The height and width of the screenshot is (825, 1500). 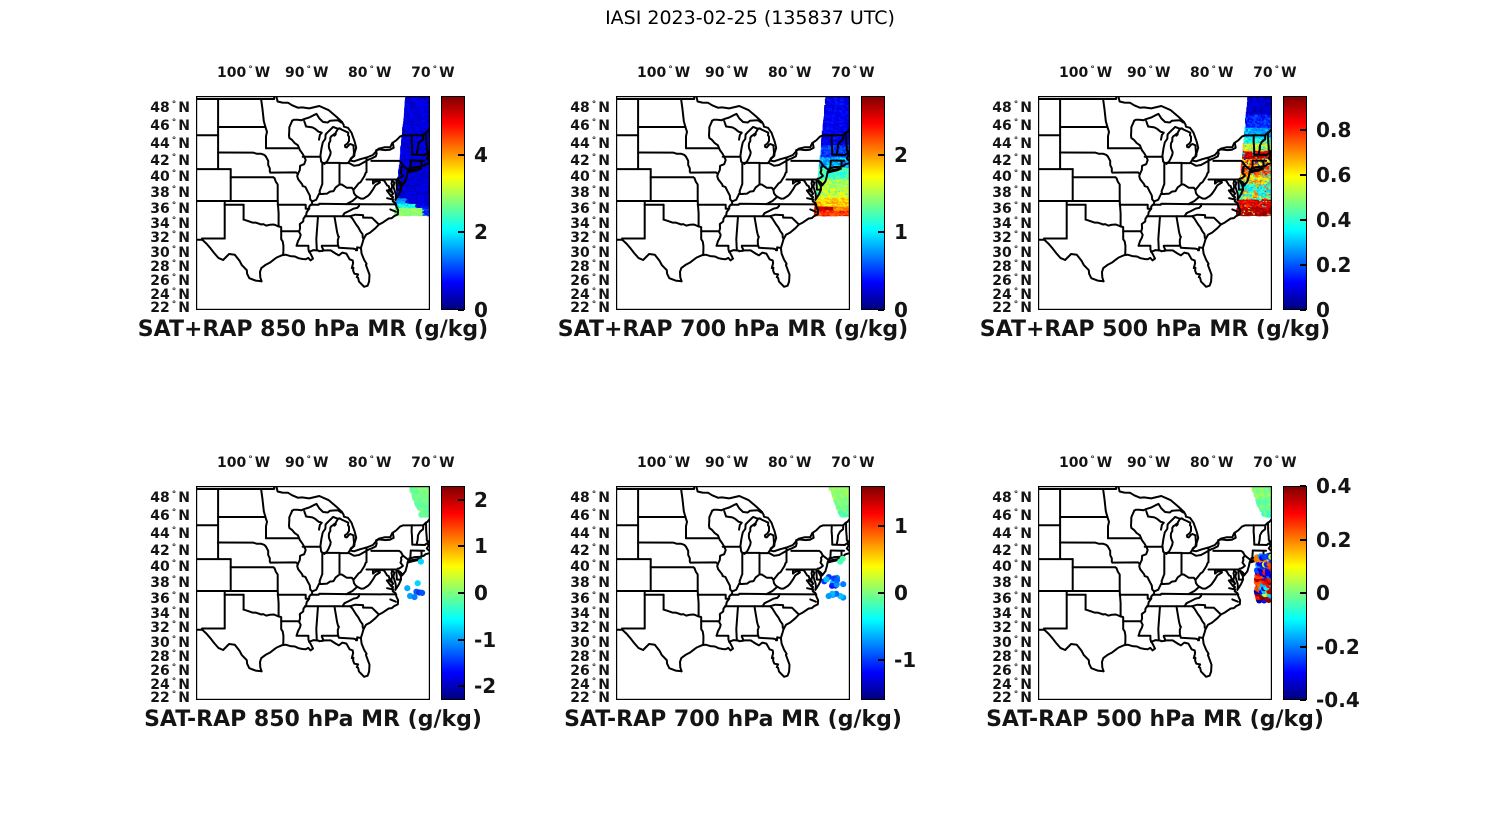 I want to click on lat-tick-value: 32, so click(x=580, y=238).